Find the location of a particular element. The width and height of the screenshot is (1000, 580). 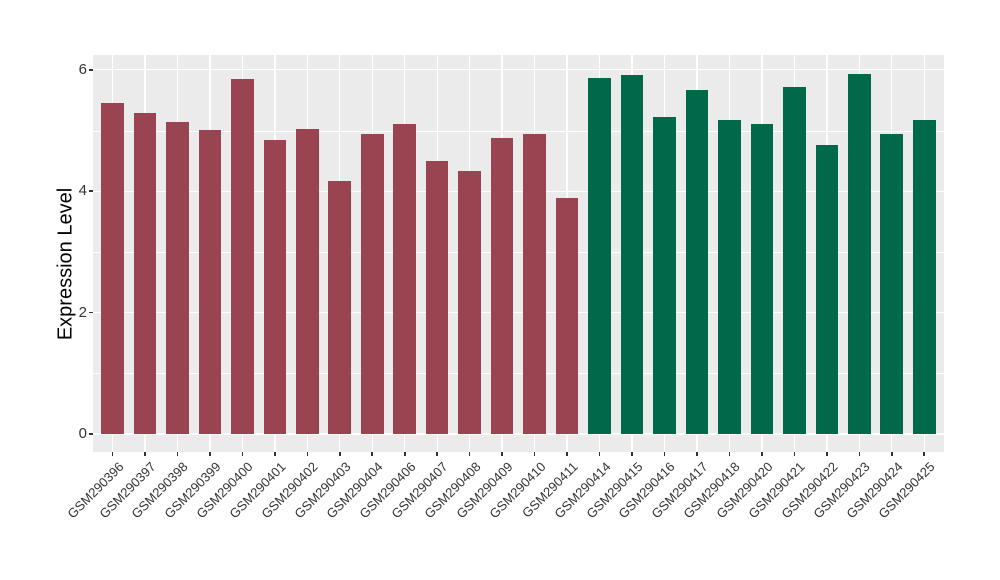

bar-GSM290414 is located at coordinates (599, 256).